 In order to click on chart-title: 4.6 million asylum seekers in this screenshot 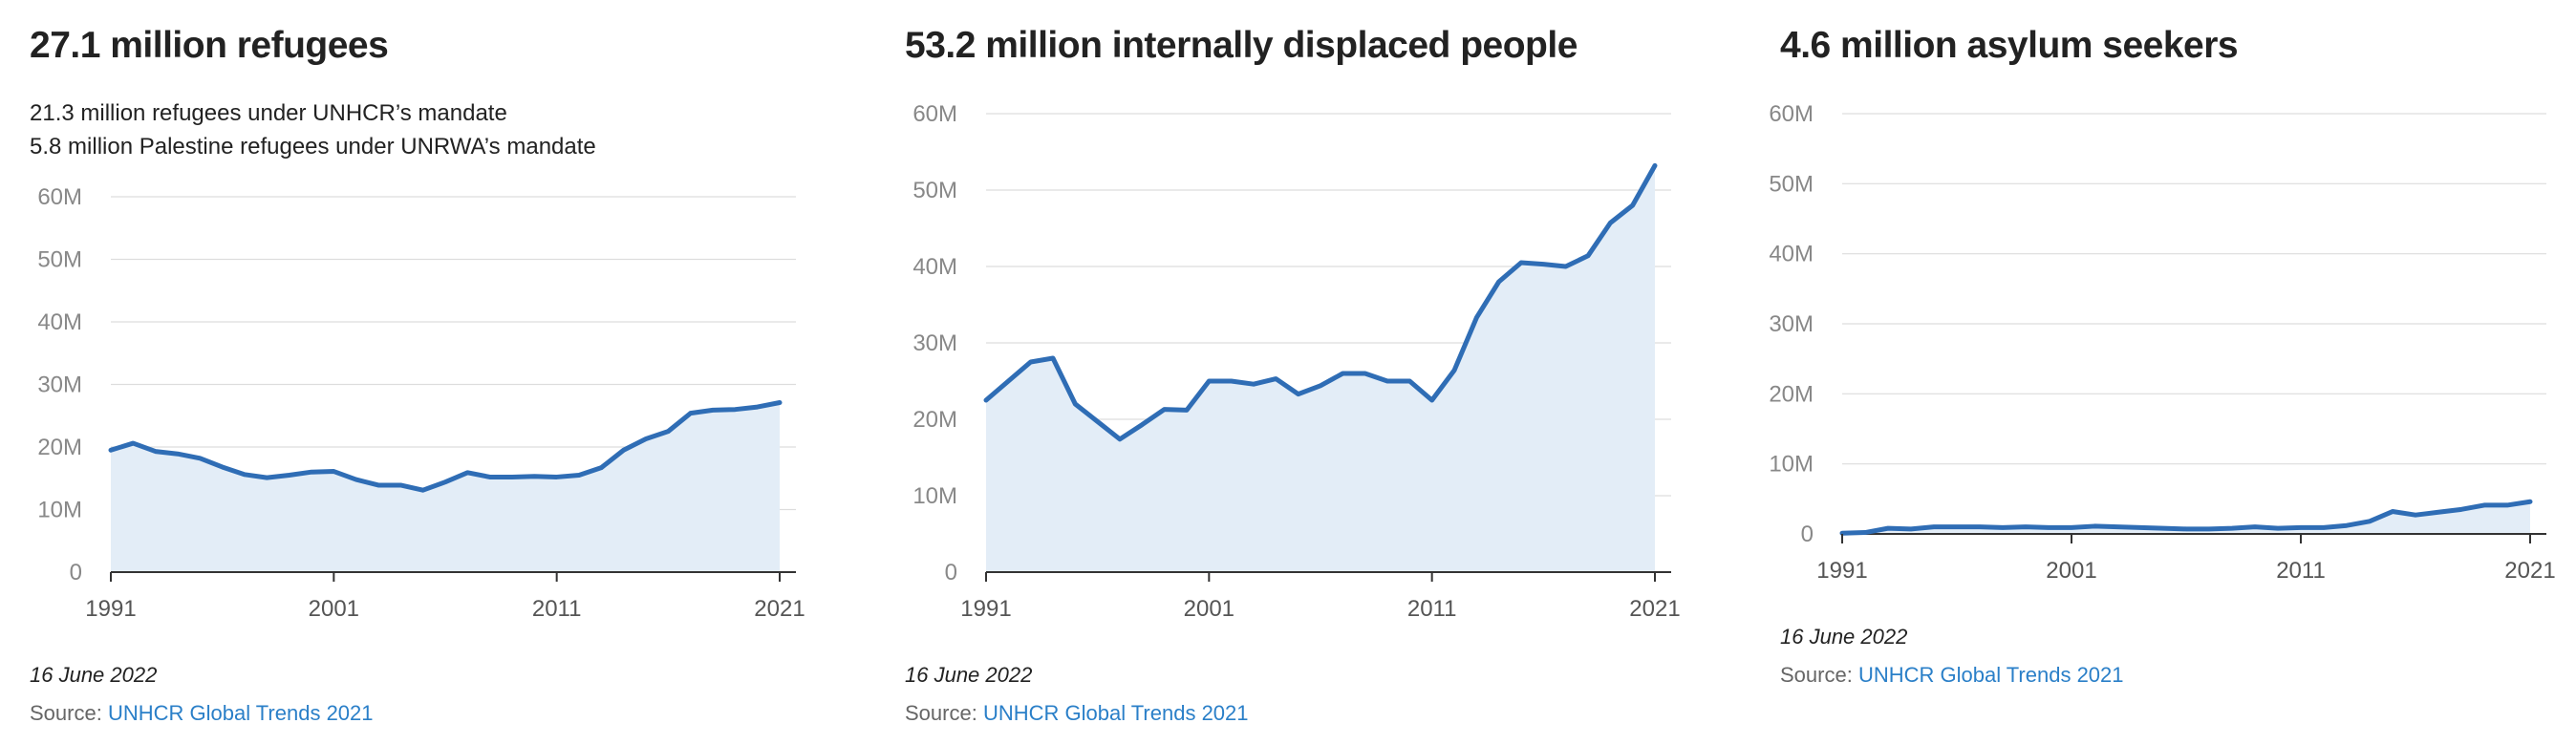, I will do `click(2009, 45)`.